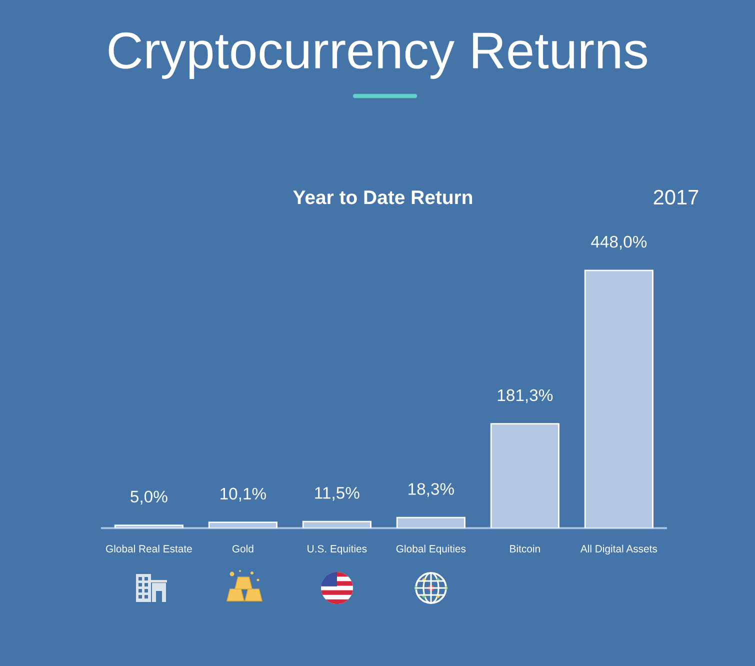 The width and height of the screenshot is (755, 666). What do you see at coordinates (676, 197) in the screenshot?
I see `text: 2017` at bounding box center [676, 197].